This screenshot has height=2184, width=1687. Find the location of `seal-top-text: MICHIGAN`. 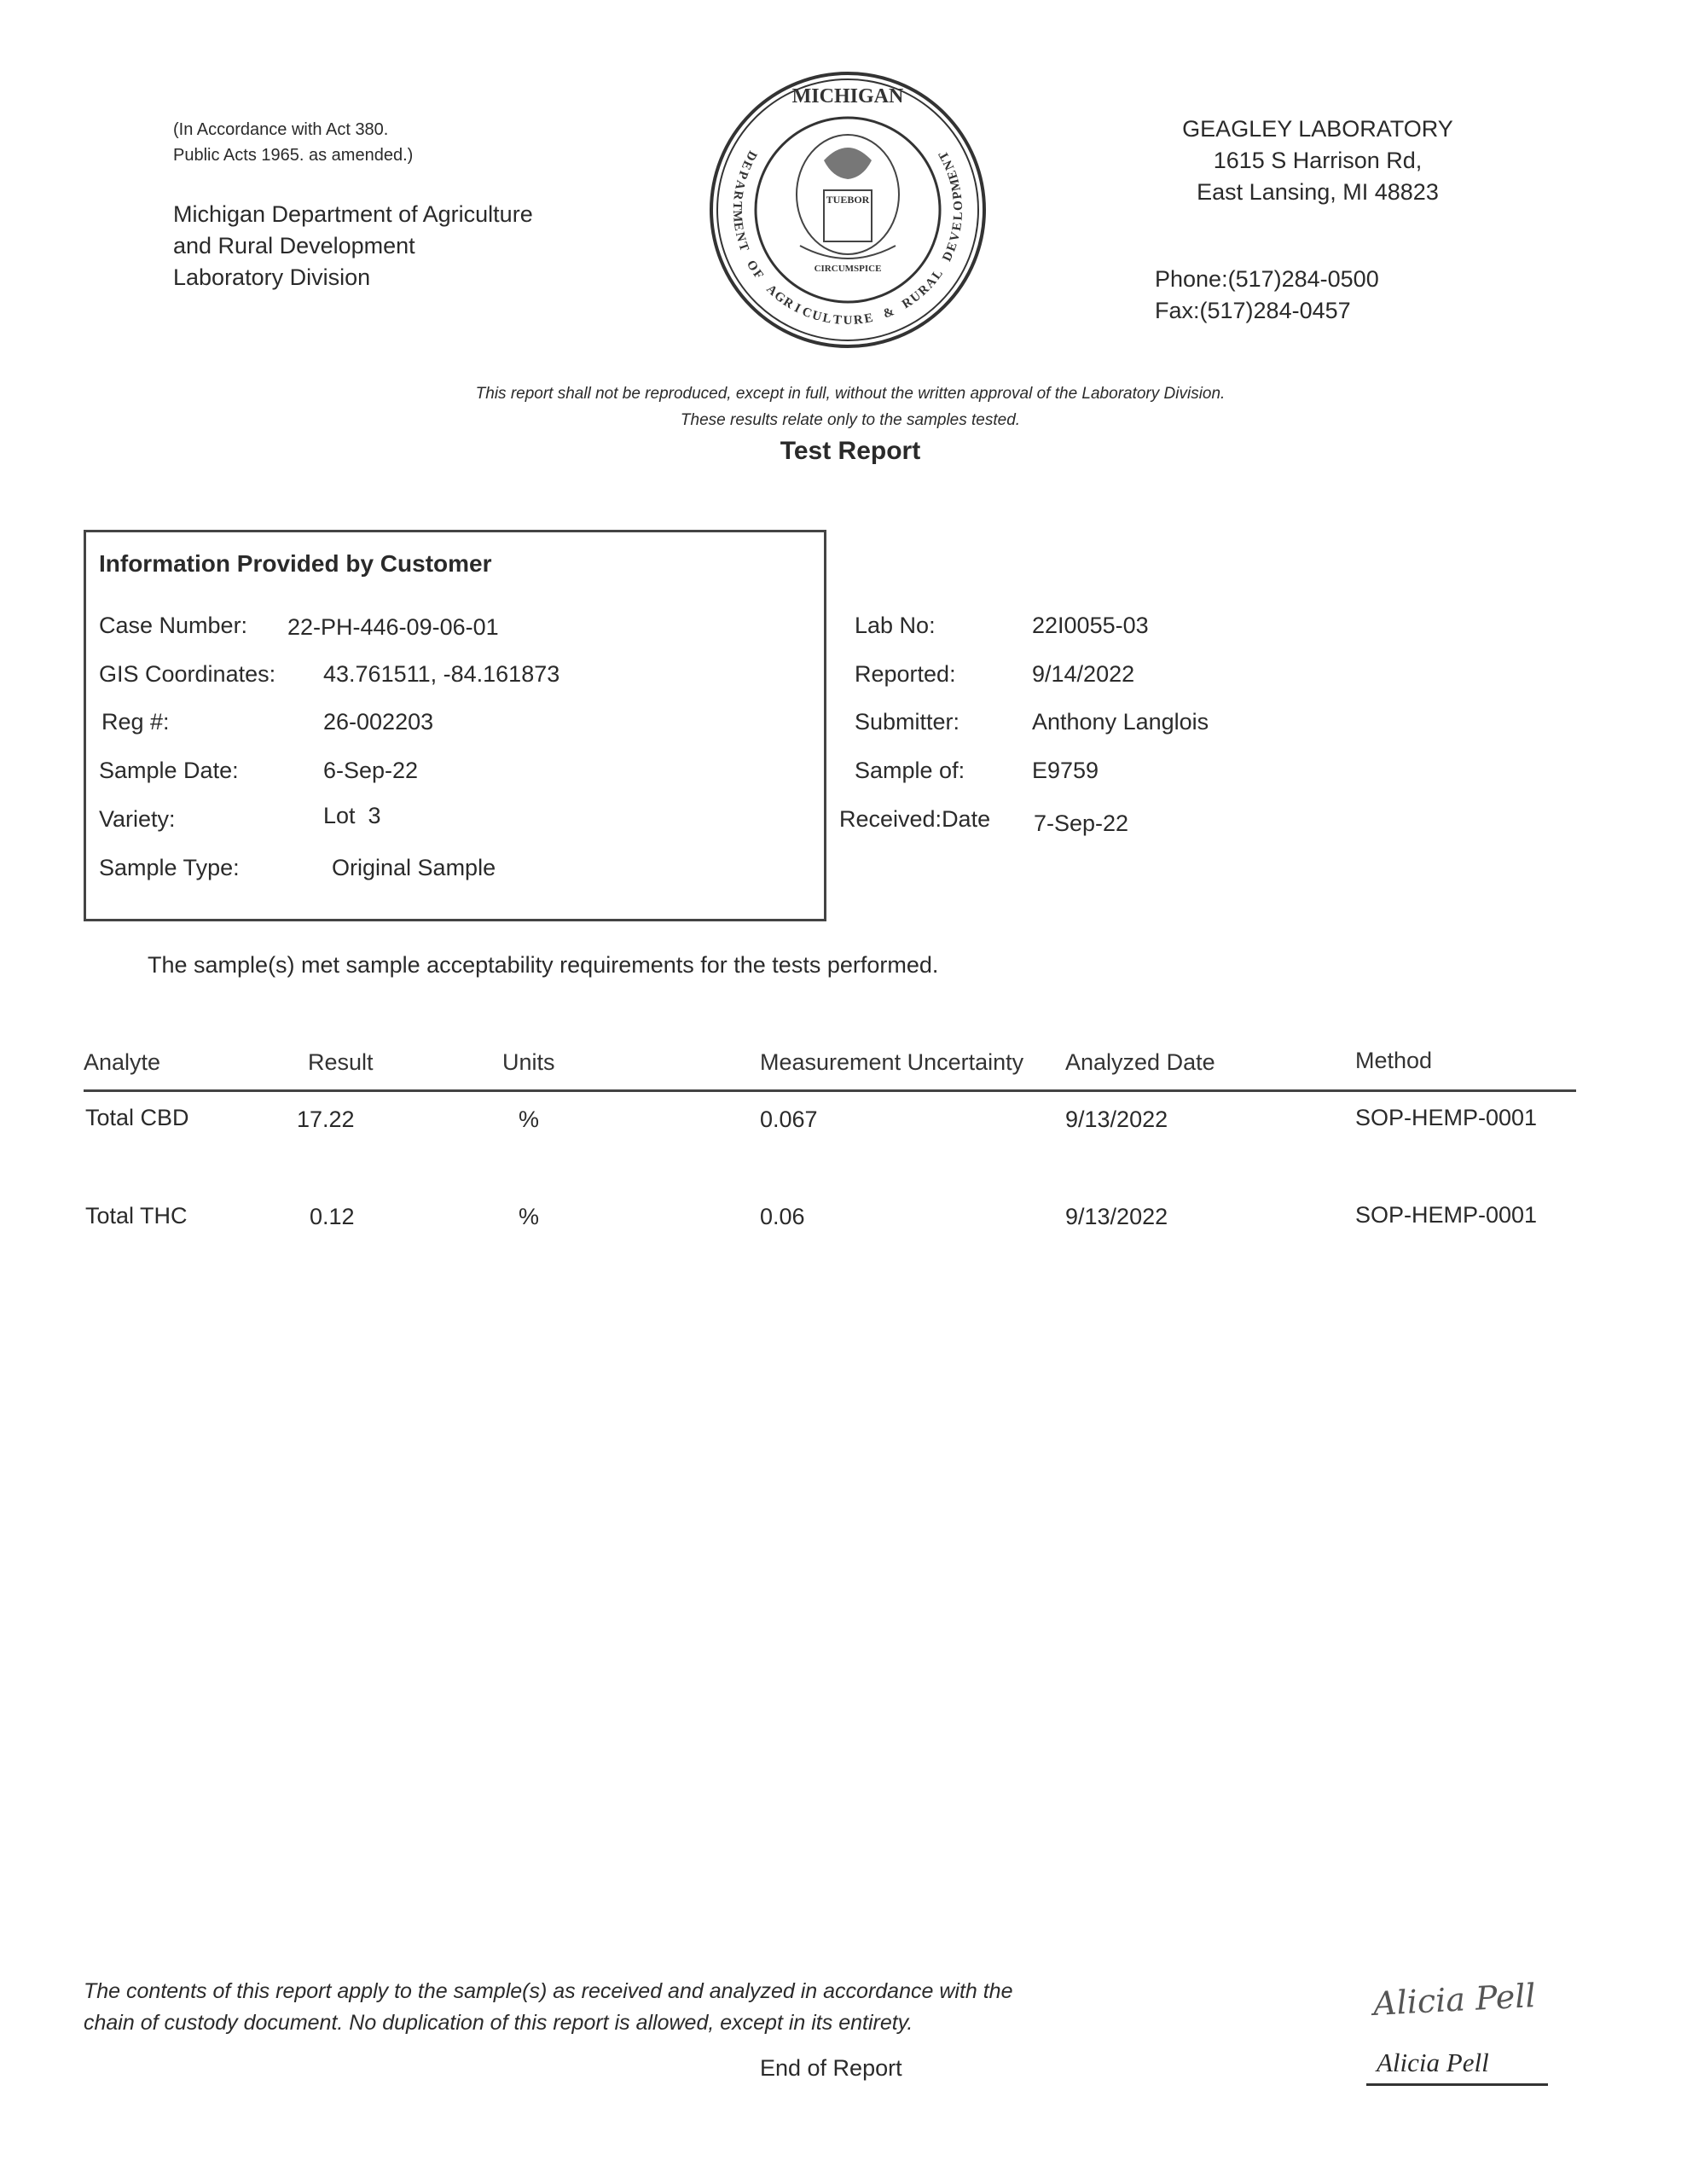

seal-top-text: MICHIGAN is located at coordinates (848, 96).